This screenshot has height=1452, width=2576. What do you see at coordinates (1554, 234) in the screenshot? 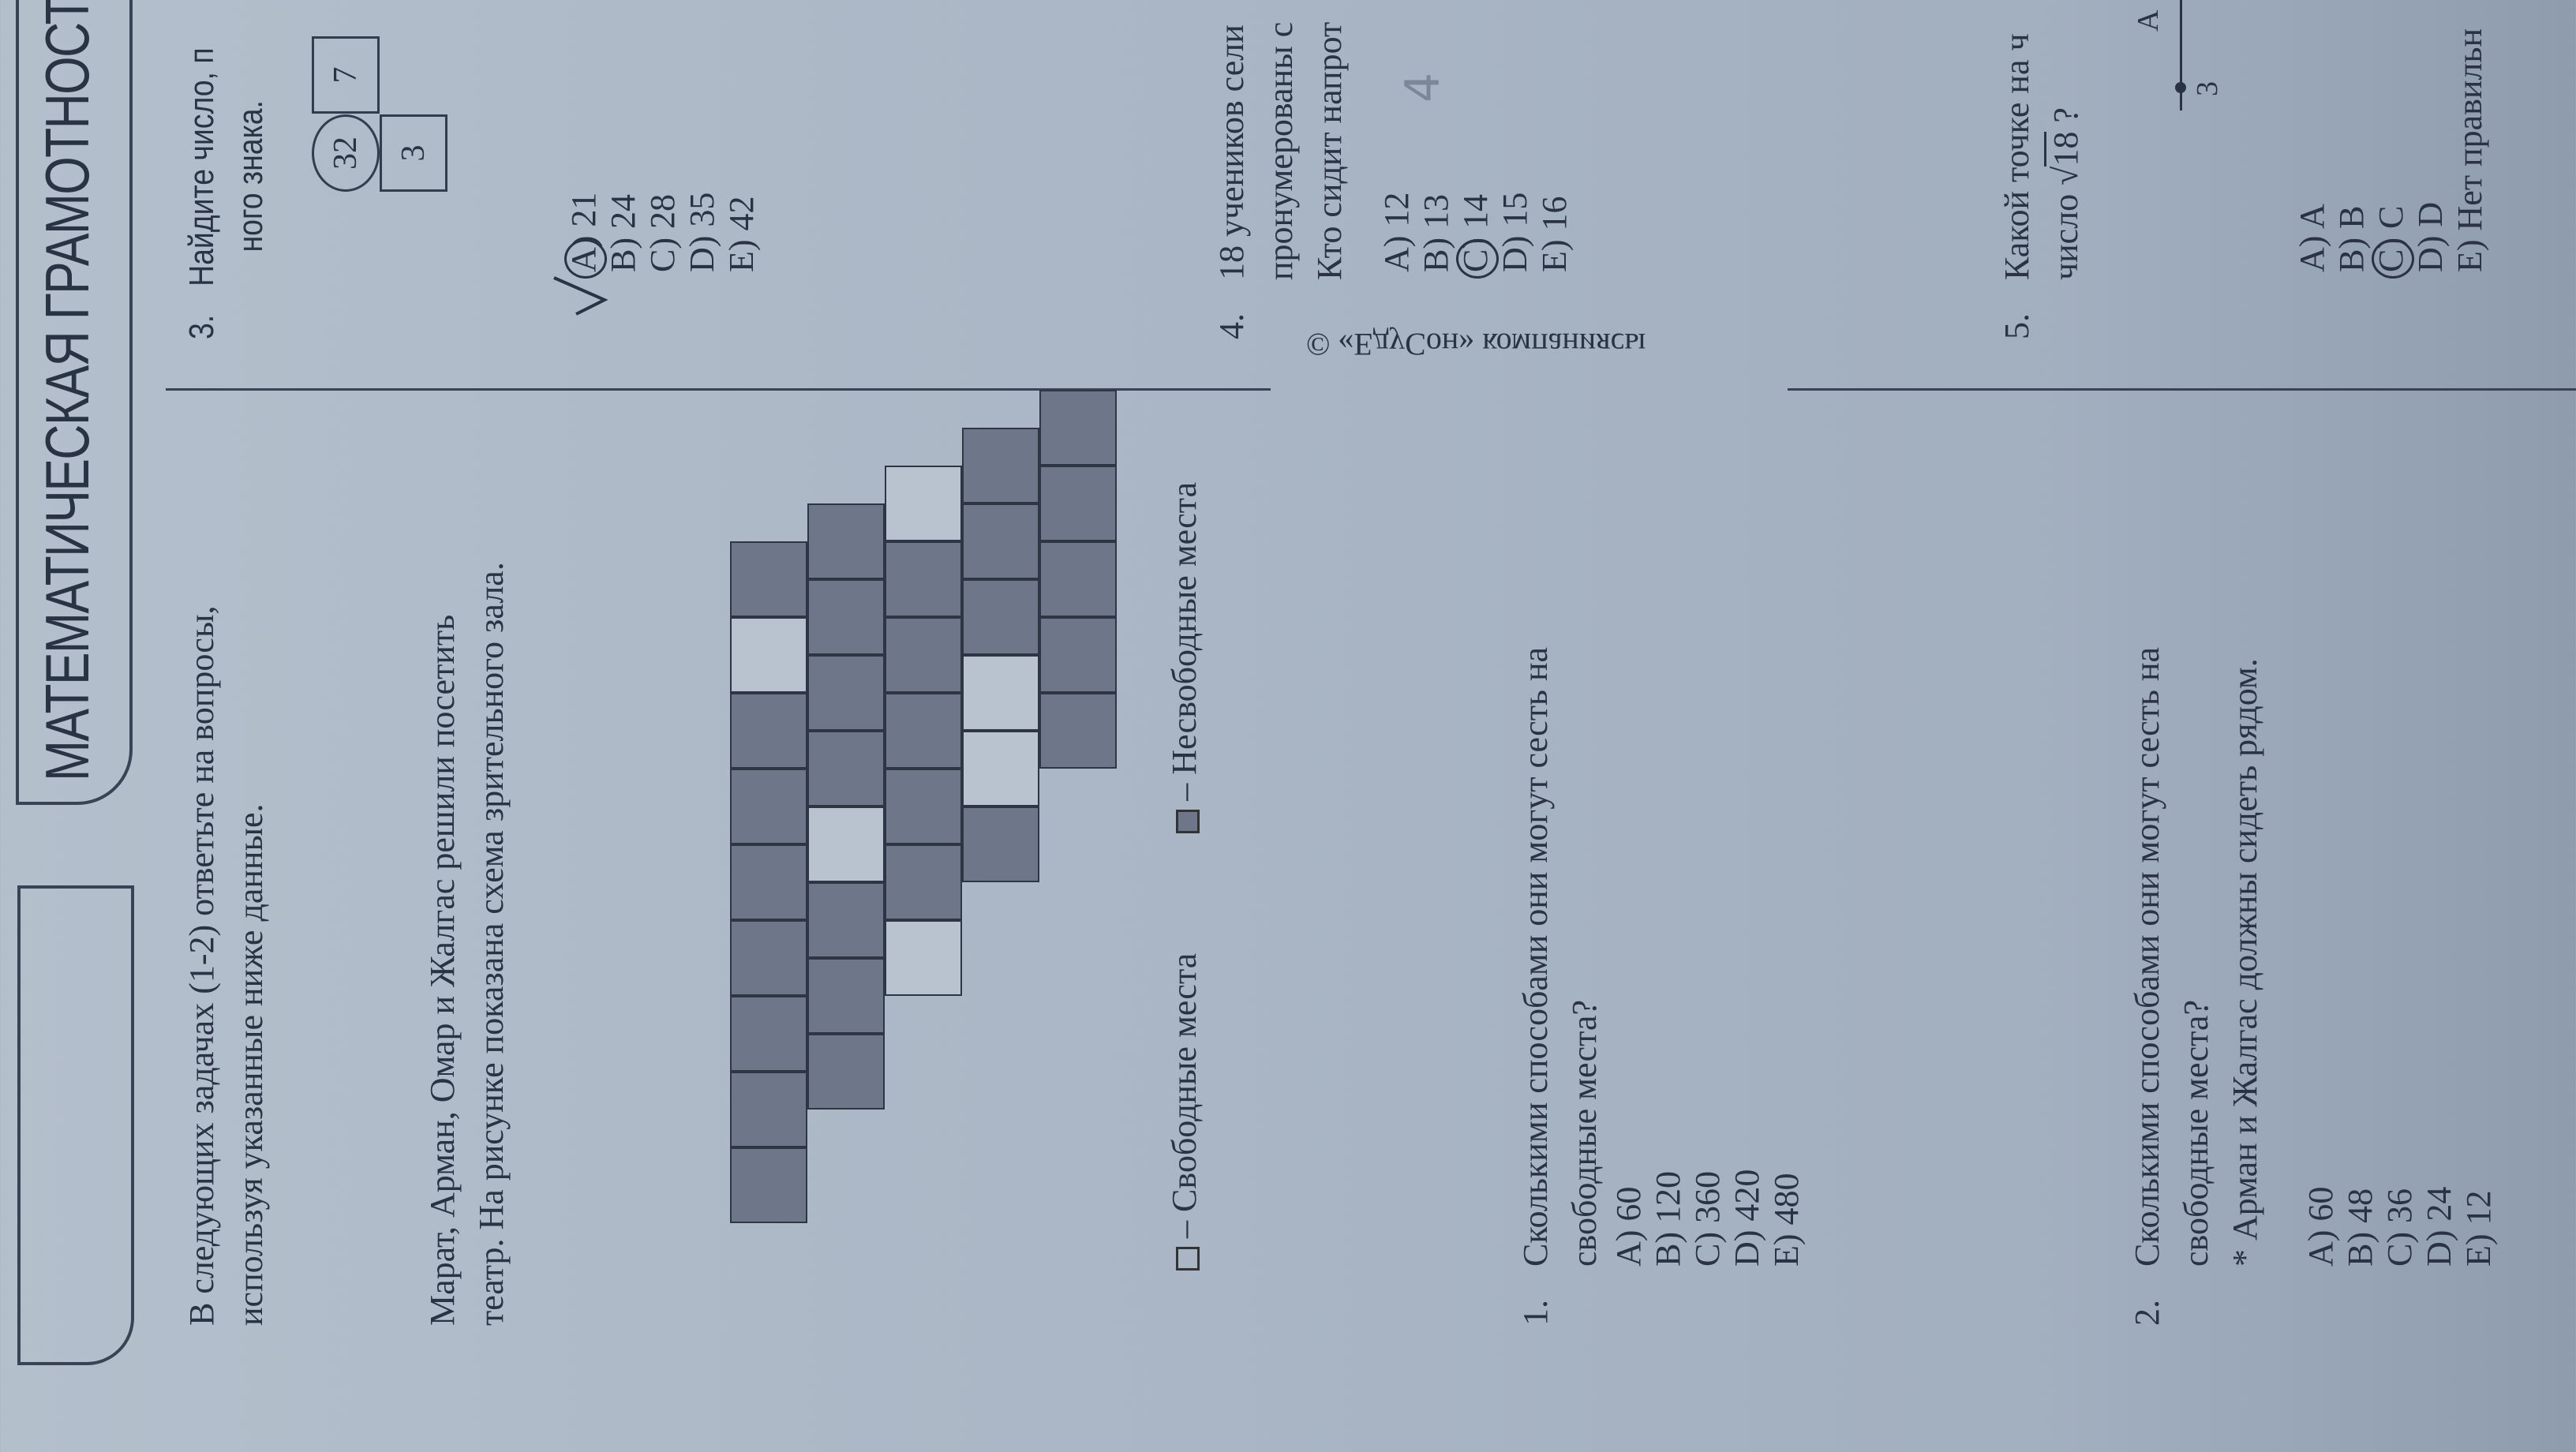
I see `answer-option: E) 16` at bounding box center [1554, 234].